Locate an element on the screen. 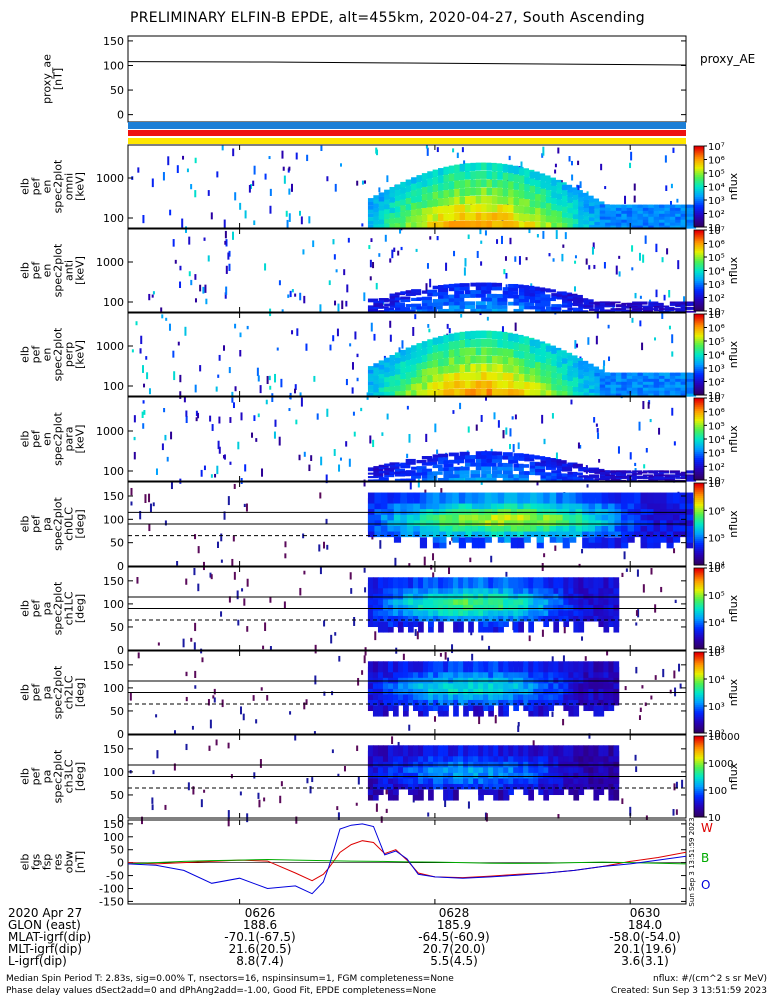 The height and width of the screenshot is (1000, 775). colorbar-tick-label: 10⁴ is located at coordinates (716, 680).